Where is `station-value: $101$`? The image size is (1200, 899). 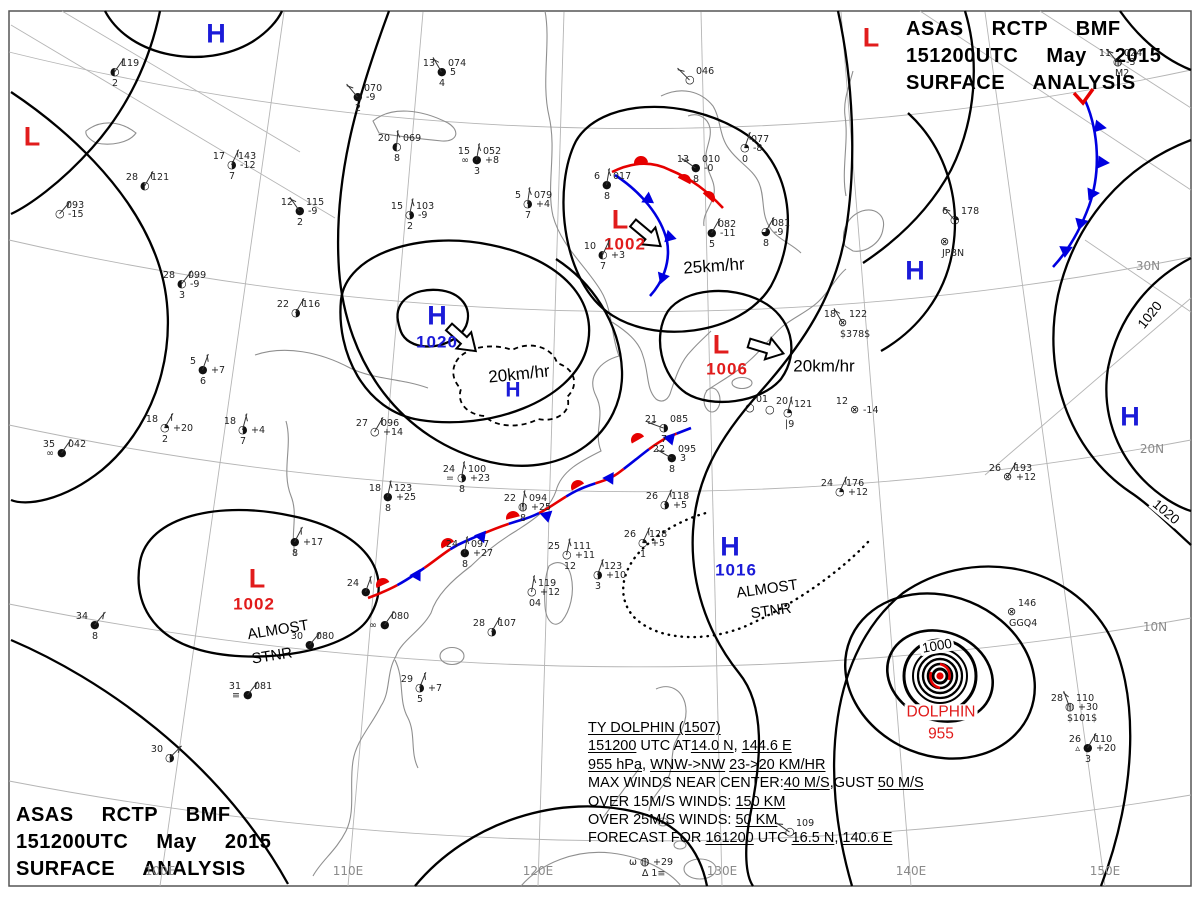 station-value: $101$ is located at coordinates (1082, 718).